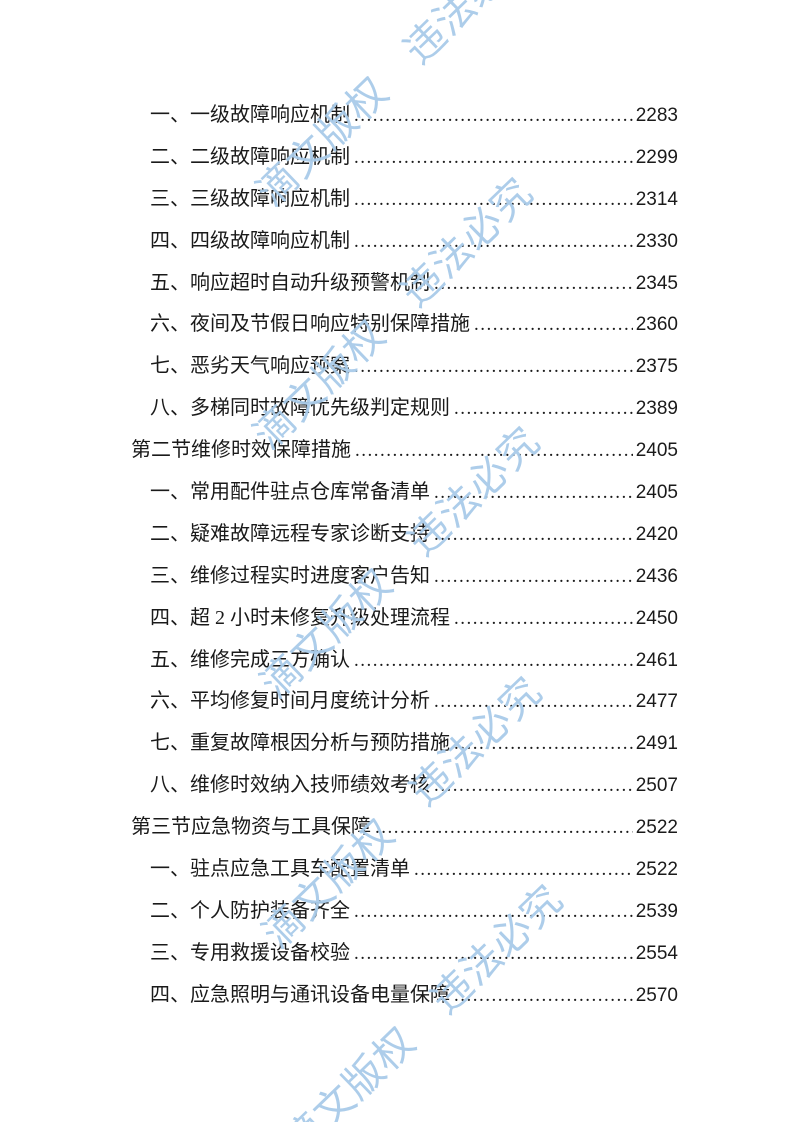 The height and width of the screenshot is (1122, 793). I want to click on toc-entry-label: 三、三级故障响应机制, so click(250, 198).